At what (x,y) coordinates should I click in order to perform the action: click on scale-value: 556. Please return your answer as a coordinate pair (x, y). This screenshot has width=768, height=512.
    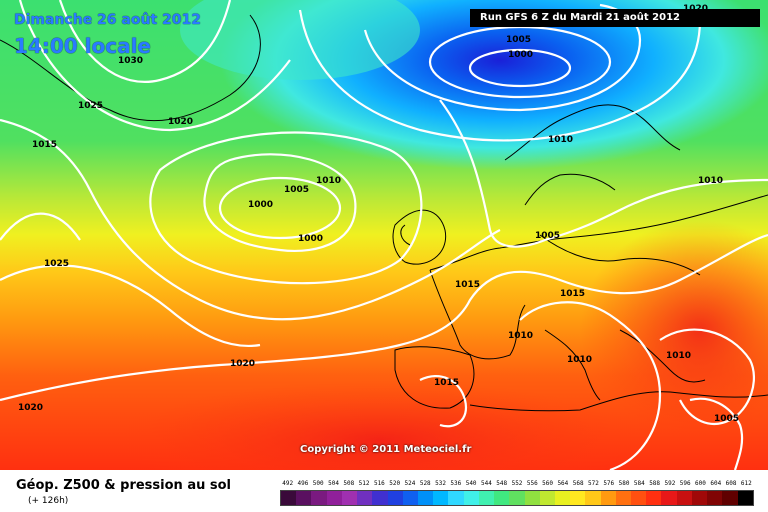
    Looking at the image, I should click on (532, 483).